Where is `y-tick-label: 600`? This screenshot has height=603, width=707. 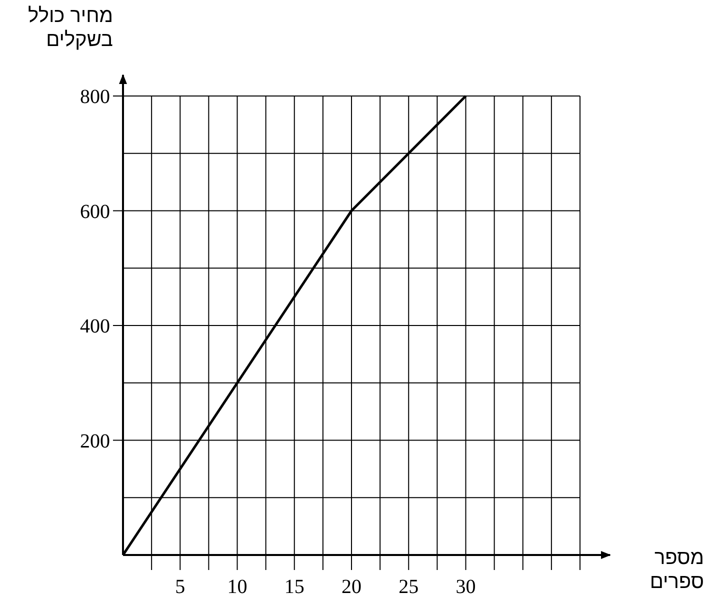
y-tick-label: 600 is located at coordinates (95, 211).